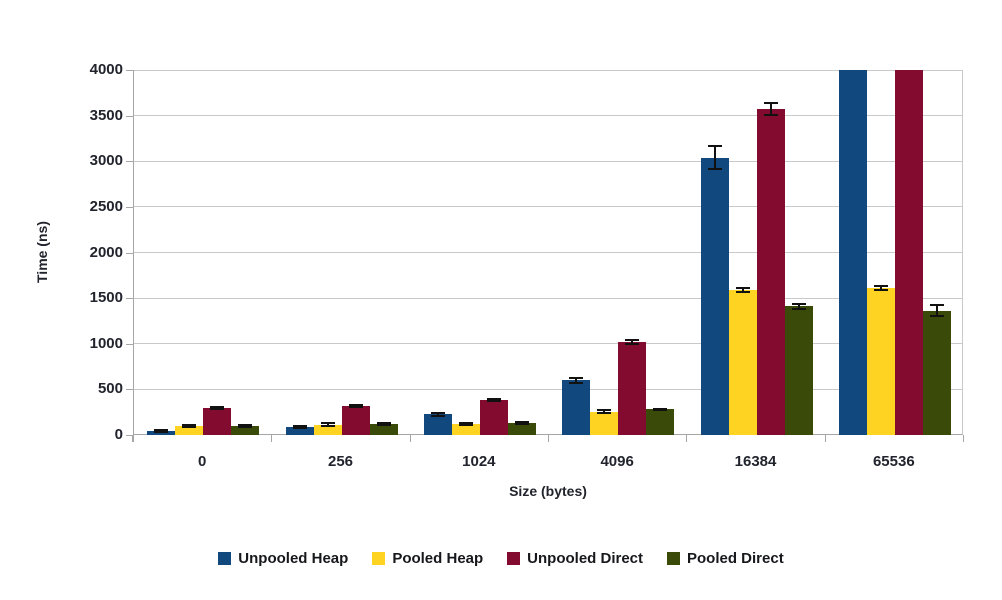 The width and height of the screenshot is (1002, 600). I want to click on legend-item-pooled-direct: Pooled Direct, so click(725, 558).